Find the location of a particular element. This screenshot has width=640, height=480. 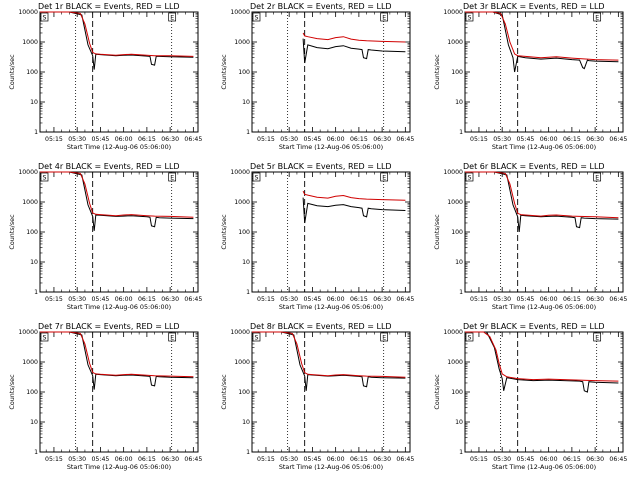

panel-title: Det 5r BLACK = Events, RED = LLD is located at coordinates (321, 166).